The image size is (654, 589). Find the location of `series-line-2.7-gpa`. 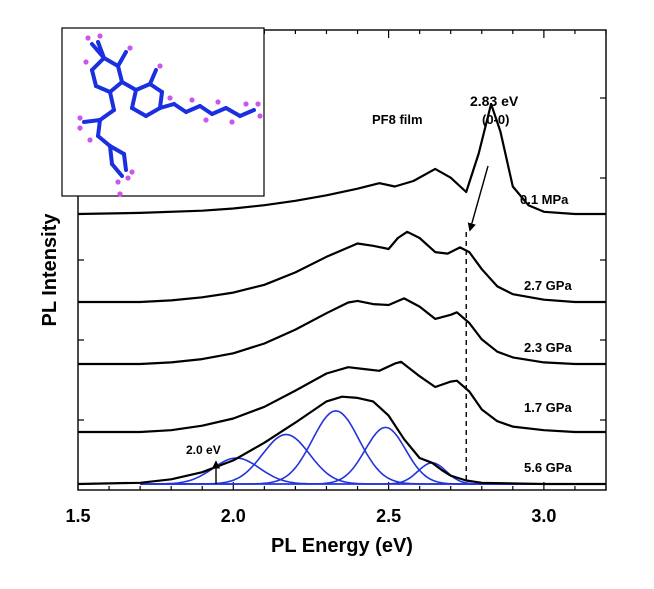

series-line-2.7-gpa is located at coordinates (342, 397).